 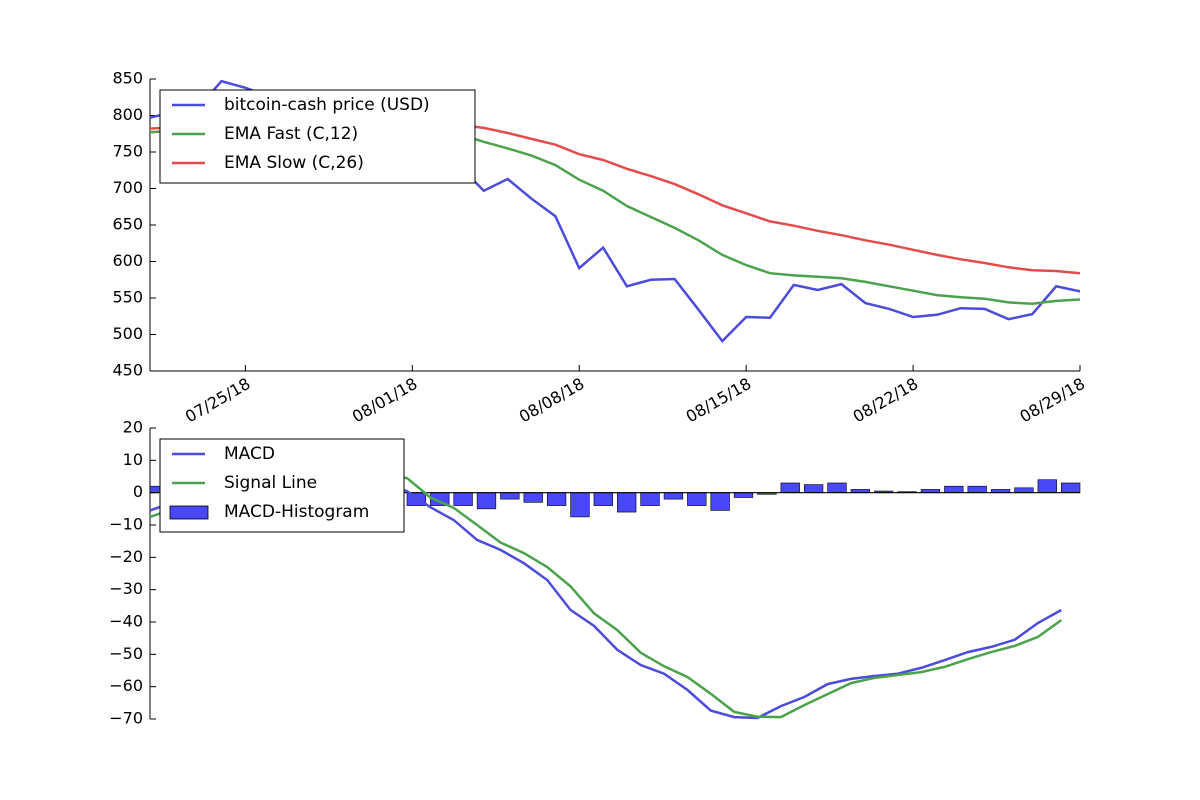 What do you see at coordinates (127, 114) in the screenshot?
I see `y-tick-label: 800` at bounding box center [127, 114].